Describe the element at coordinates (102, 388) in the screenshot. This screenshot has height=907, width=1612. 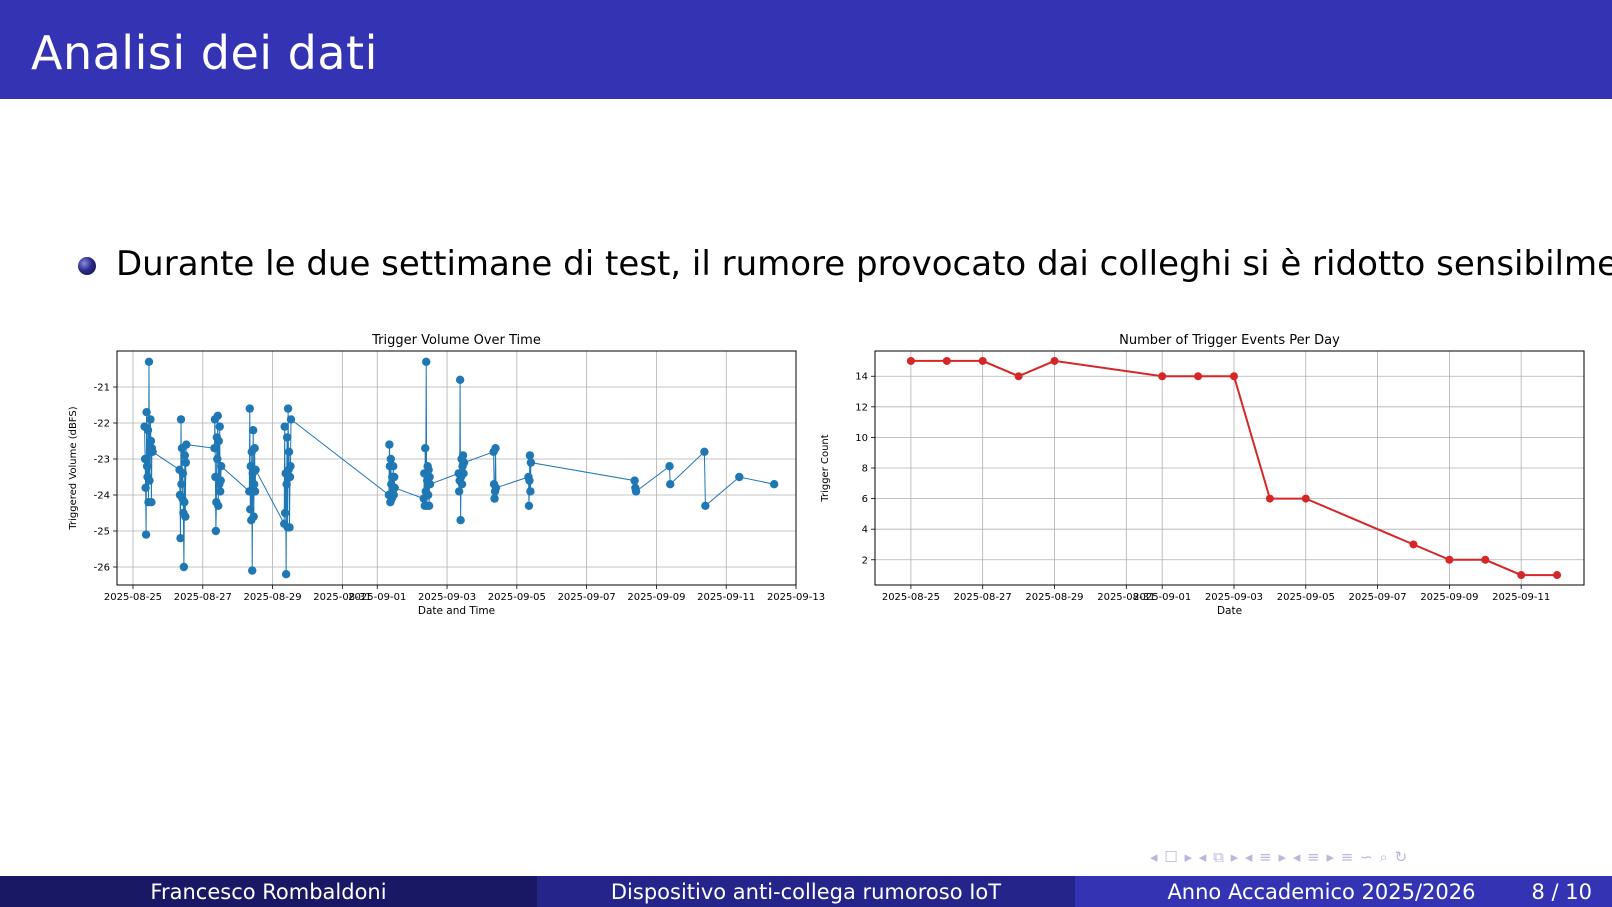
I see `y-tick-label: -21` at that location.